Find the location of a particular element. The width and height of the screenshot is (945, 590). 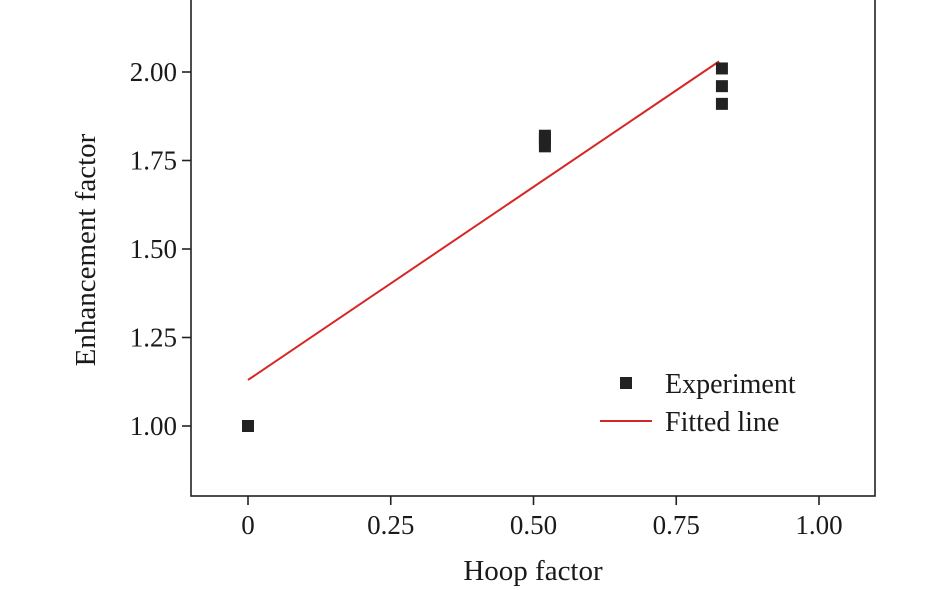

legend-marker-experiment is located at coordinates (626, 383).